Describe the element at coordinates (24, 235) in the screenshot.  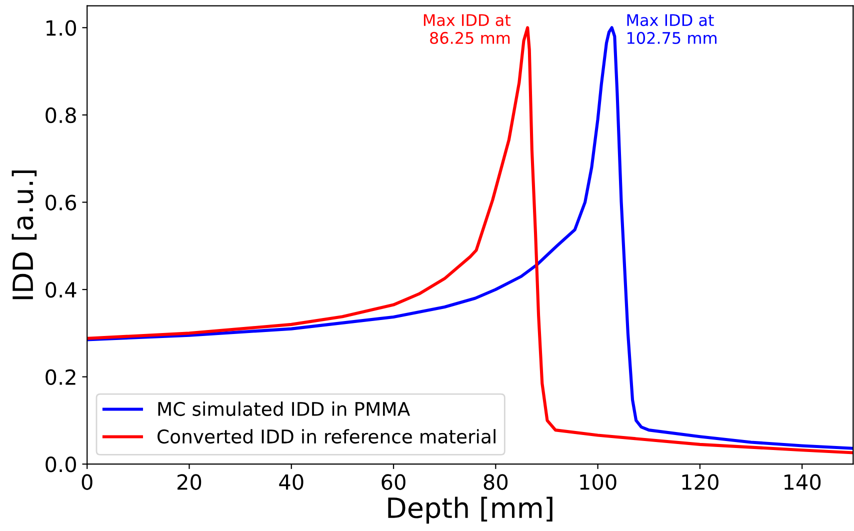
I see `y-axis-title: IDD [a.u.]` at that location.